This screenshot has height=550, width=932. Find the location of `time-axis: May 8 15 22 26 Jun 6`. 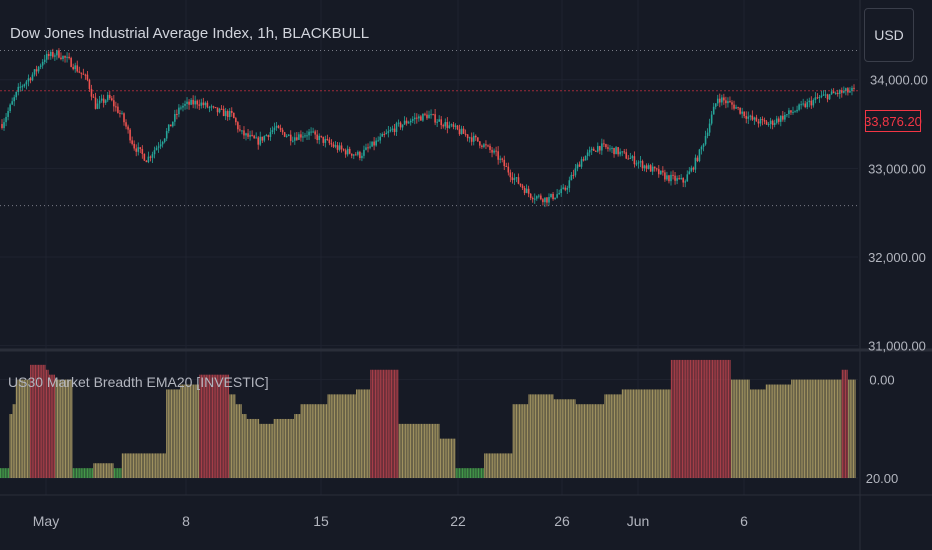

time-axis: May 8 15 22 26 Jun 6 is located at coordinates (390, 521).